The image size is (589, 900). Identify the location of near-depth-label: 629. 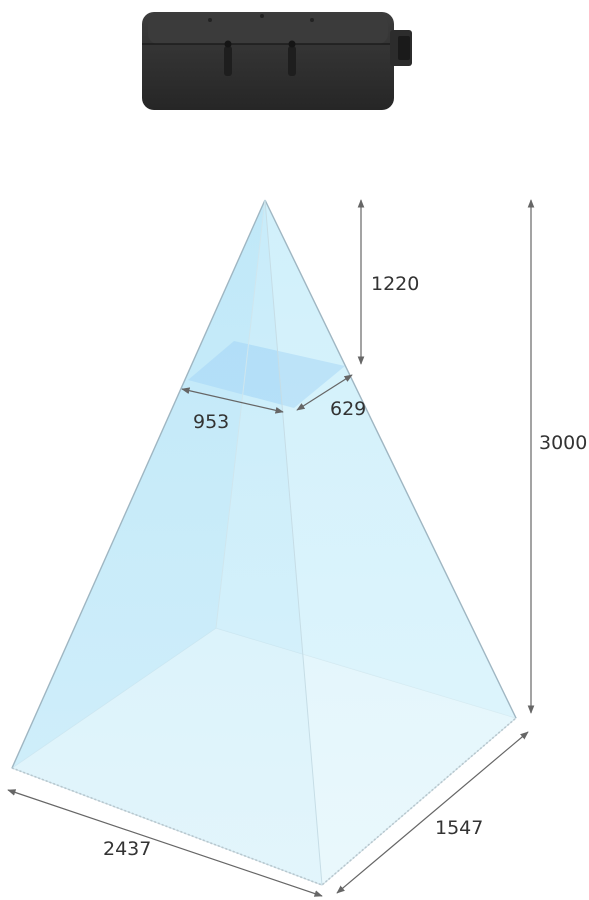
(348, 409).